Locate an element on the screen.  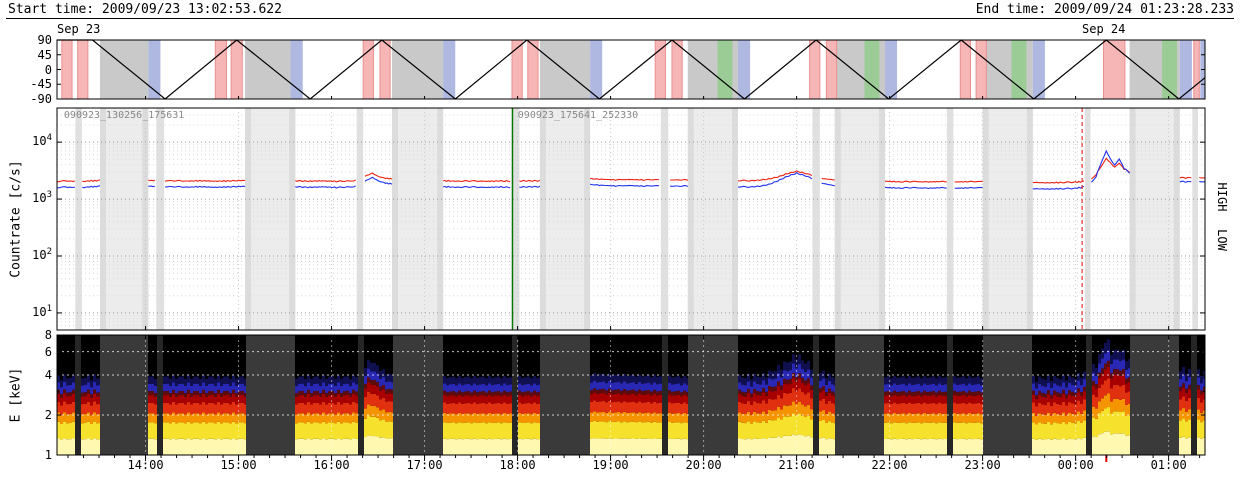
pink-flag-band is located at coordinates (385, 69).